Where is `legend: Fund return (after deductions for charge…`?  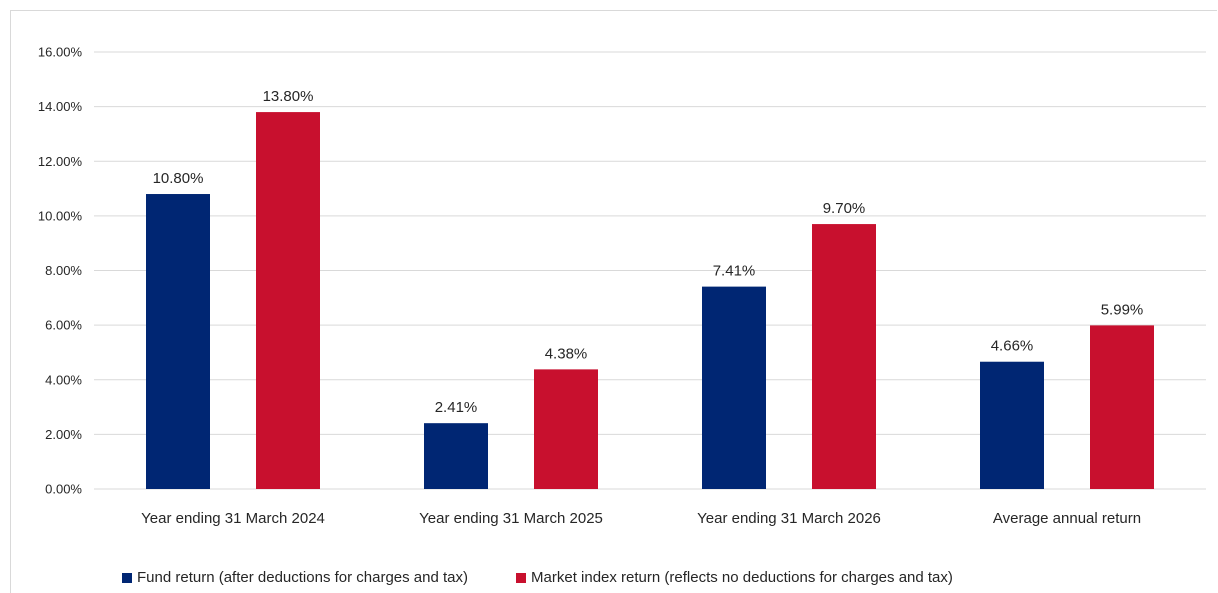 legend: Fund return (after deductions for charge… is located at coordinates (537, 577).